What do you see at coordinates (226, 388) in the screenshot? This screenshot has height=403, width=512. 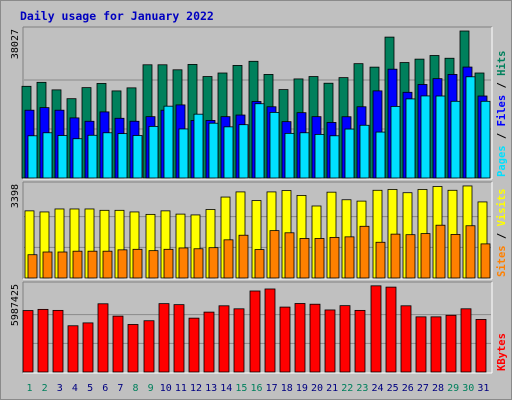 I see `x-tick-label: 14` at bounding box center [226, 388].